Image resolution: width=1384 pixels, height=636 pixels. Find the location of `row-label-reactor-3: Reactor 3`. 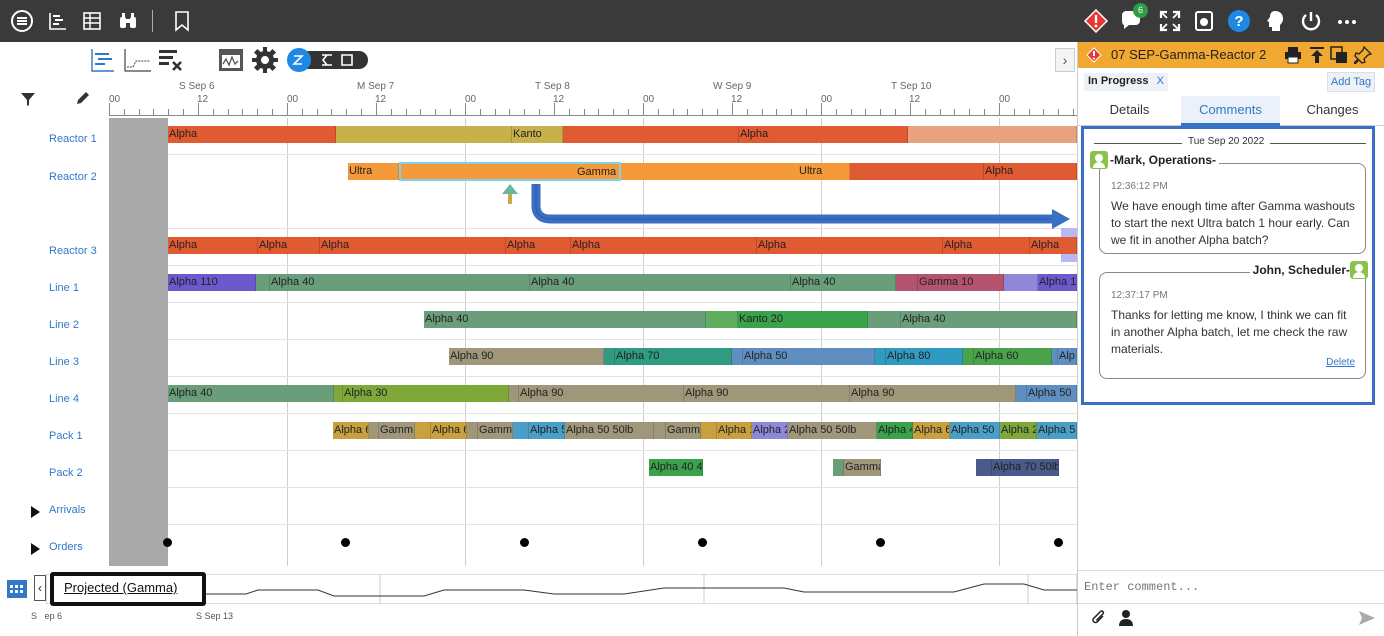

row-label-reactor-3: Reactor 3 is located at coordinates (73, 251).